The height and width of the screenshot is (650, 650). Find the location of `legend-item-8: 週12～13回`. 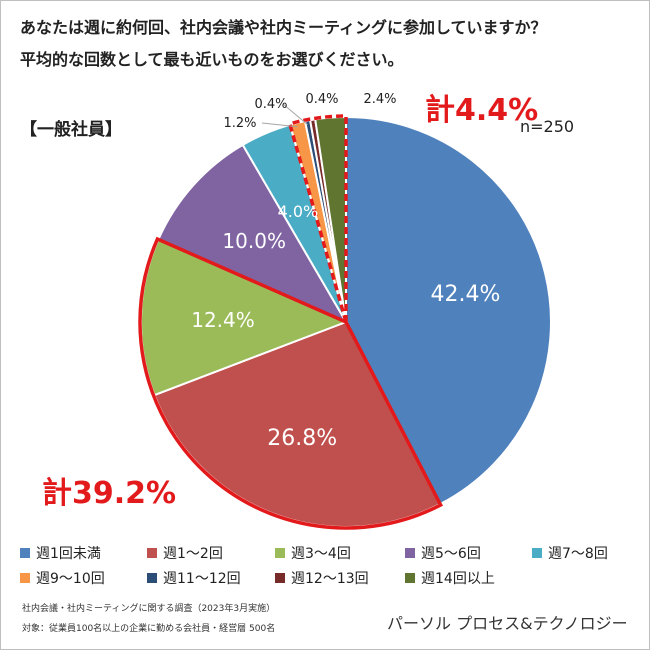

legend-item-8: 週12～13回 is located at coordinates (322, 578).